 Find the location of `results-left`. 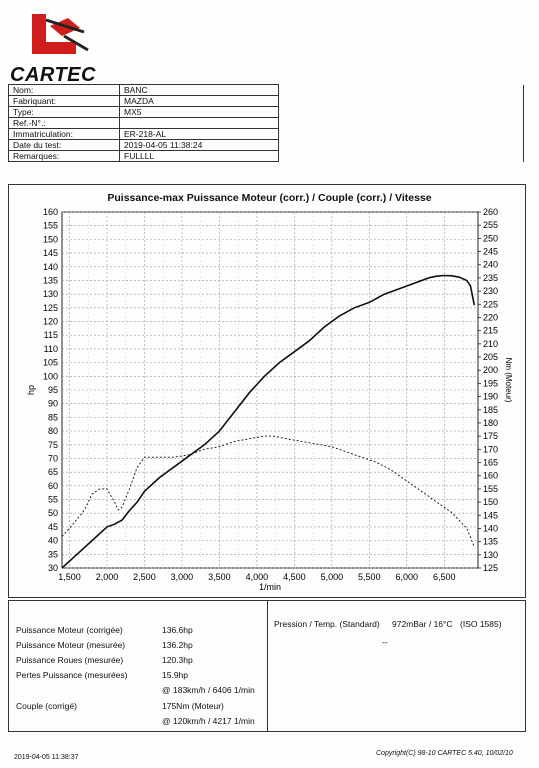

results-left is located at coordinates (138, 666).